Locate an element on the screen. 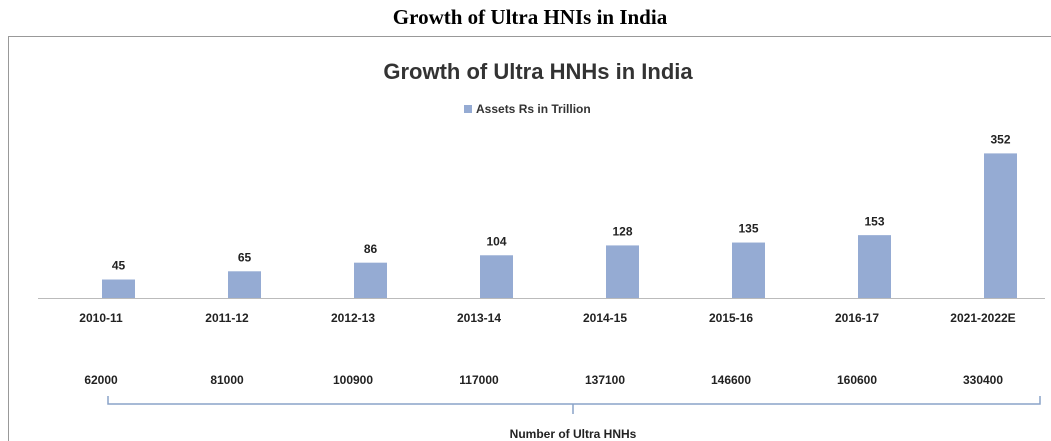 The height and width of the screenshot is (441, 1051). data-label: 153 is located at coordinates (874, 221).